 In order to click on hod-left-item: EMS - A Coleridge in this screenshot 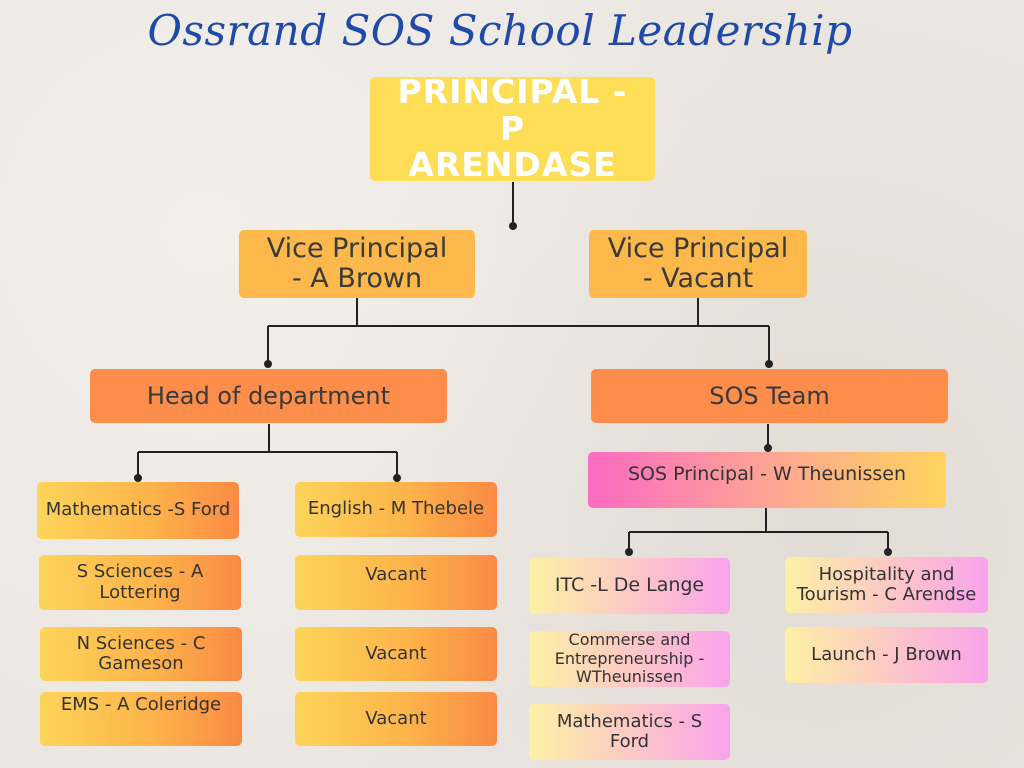, I will do `click(141, 719)`.